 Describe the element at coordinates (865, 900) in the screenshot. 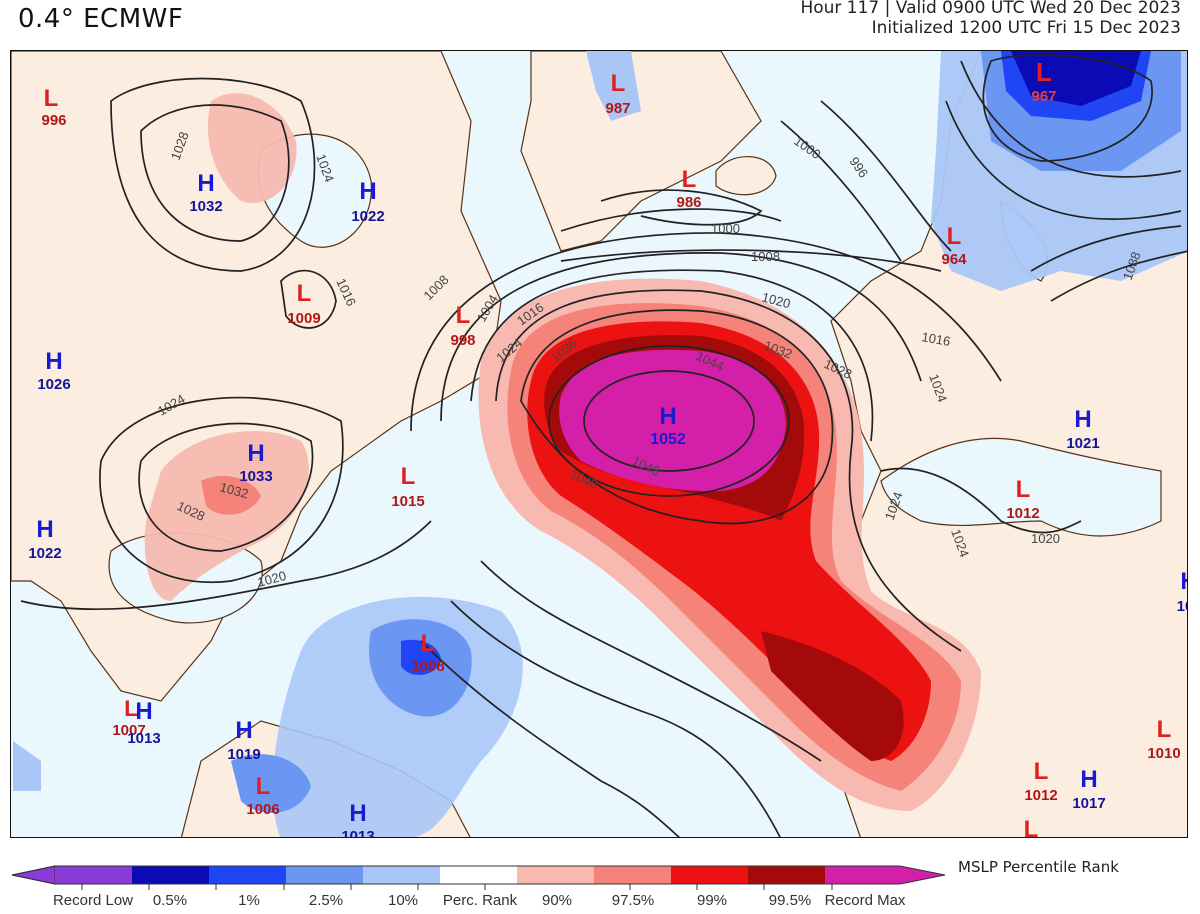

I see `tick-label: Record Max` at that location.